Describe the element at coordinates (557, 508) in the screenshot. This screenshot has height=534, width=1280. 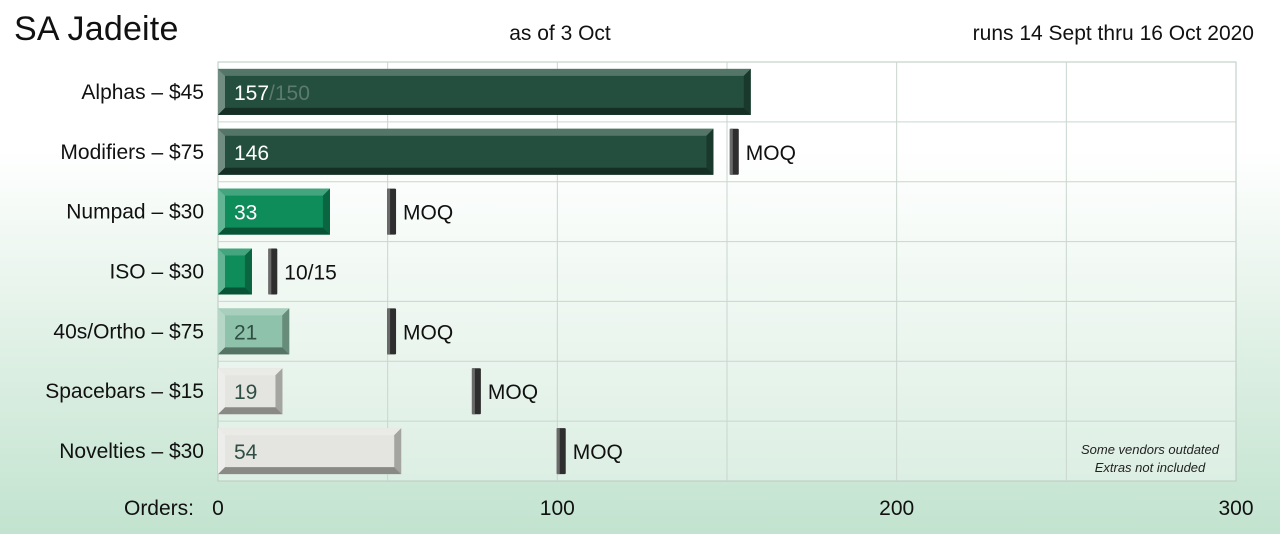
I see `x-tick-label: 100` at that location.